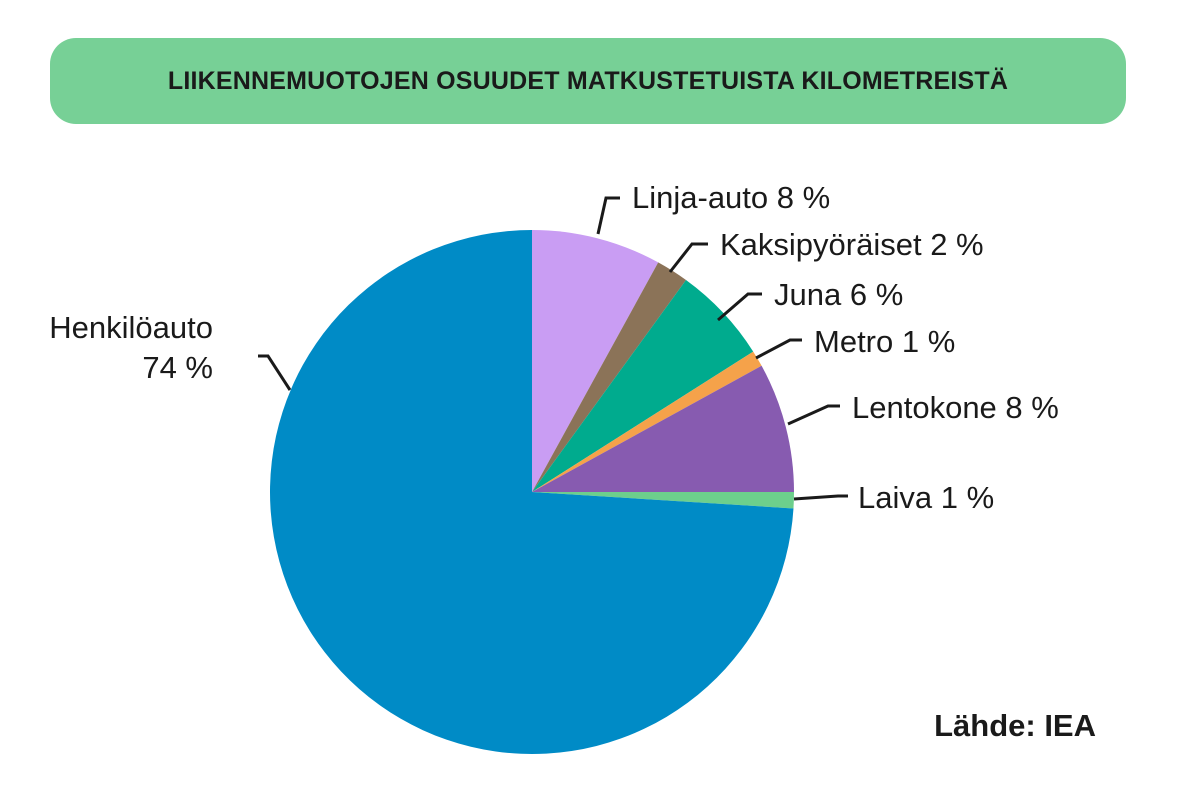 This screenshot has height=800, width=1200. I want to click on slice-label-line: 74 %, so click(177, 367).